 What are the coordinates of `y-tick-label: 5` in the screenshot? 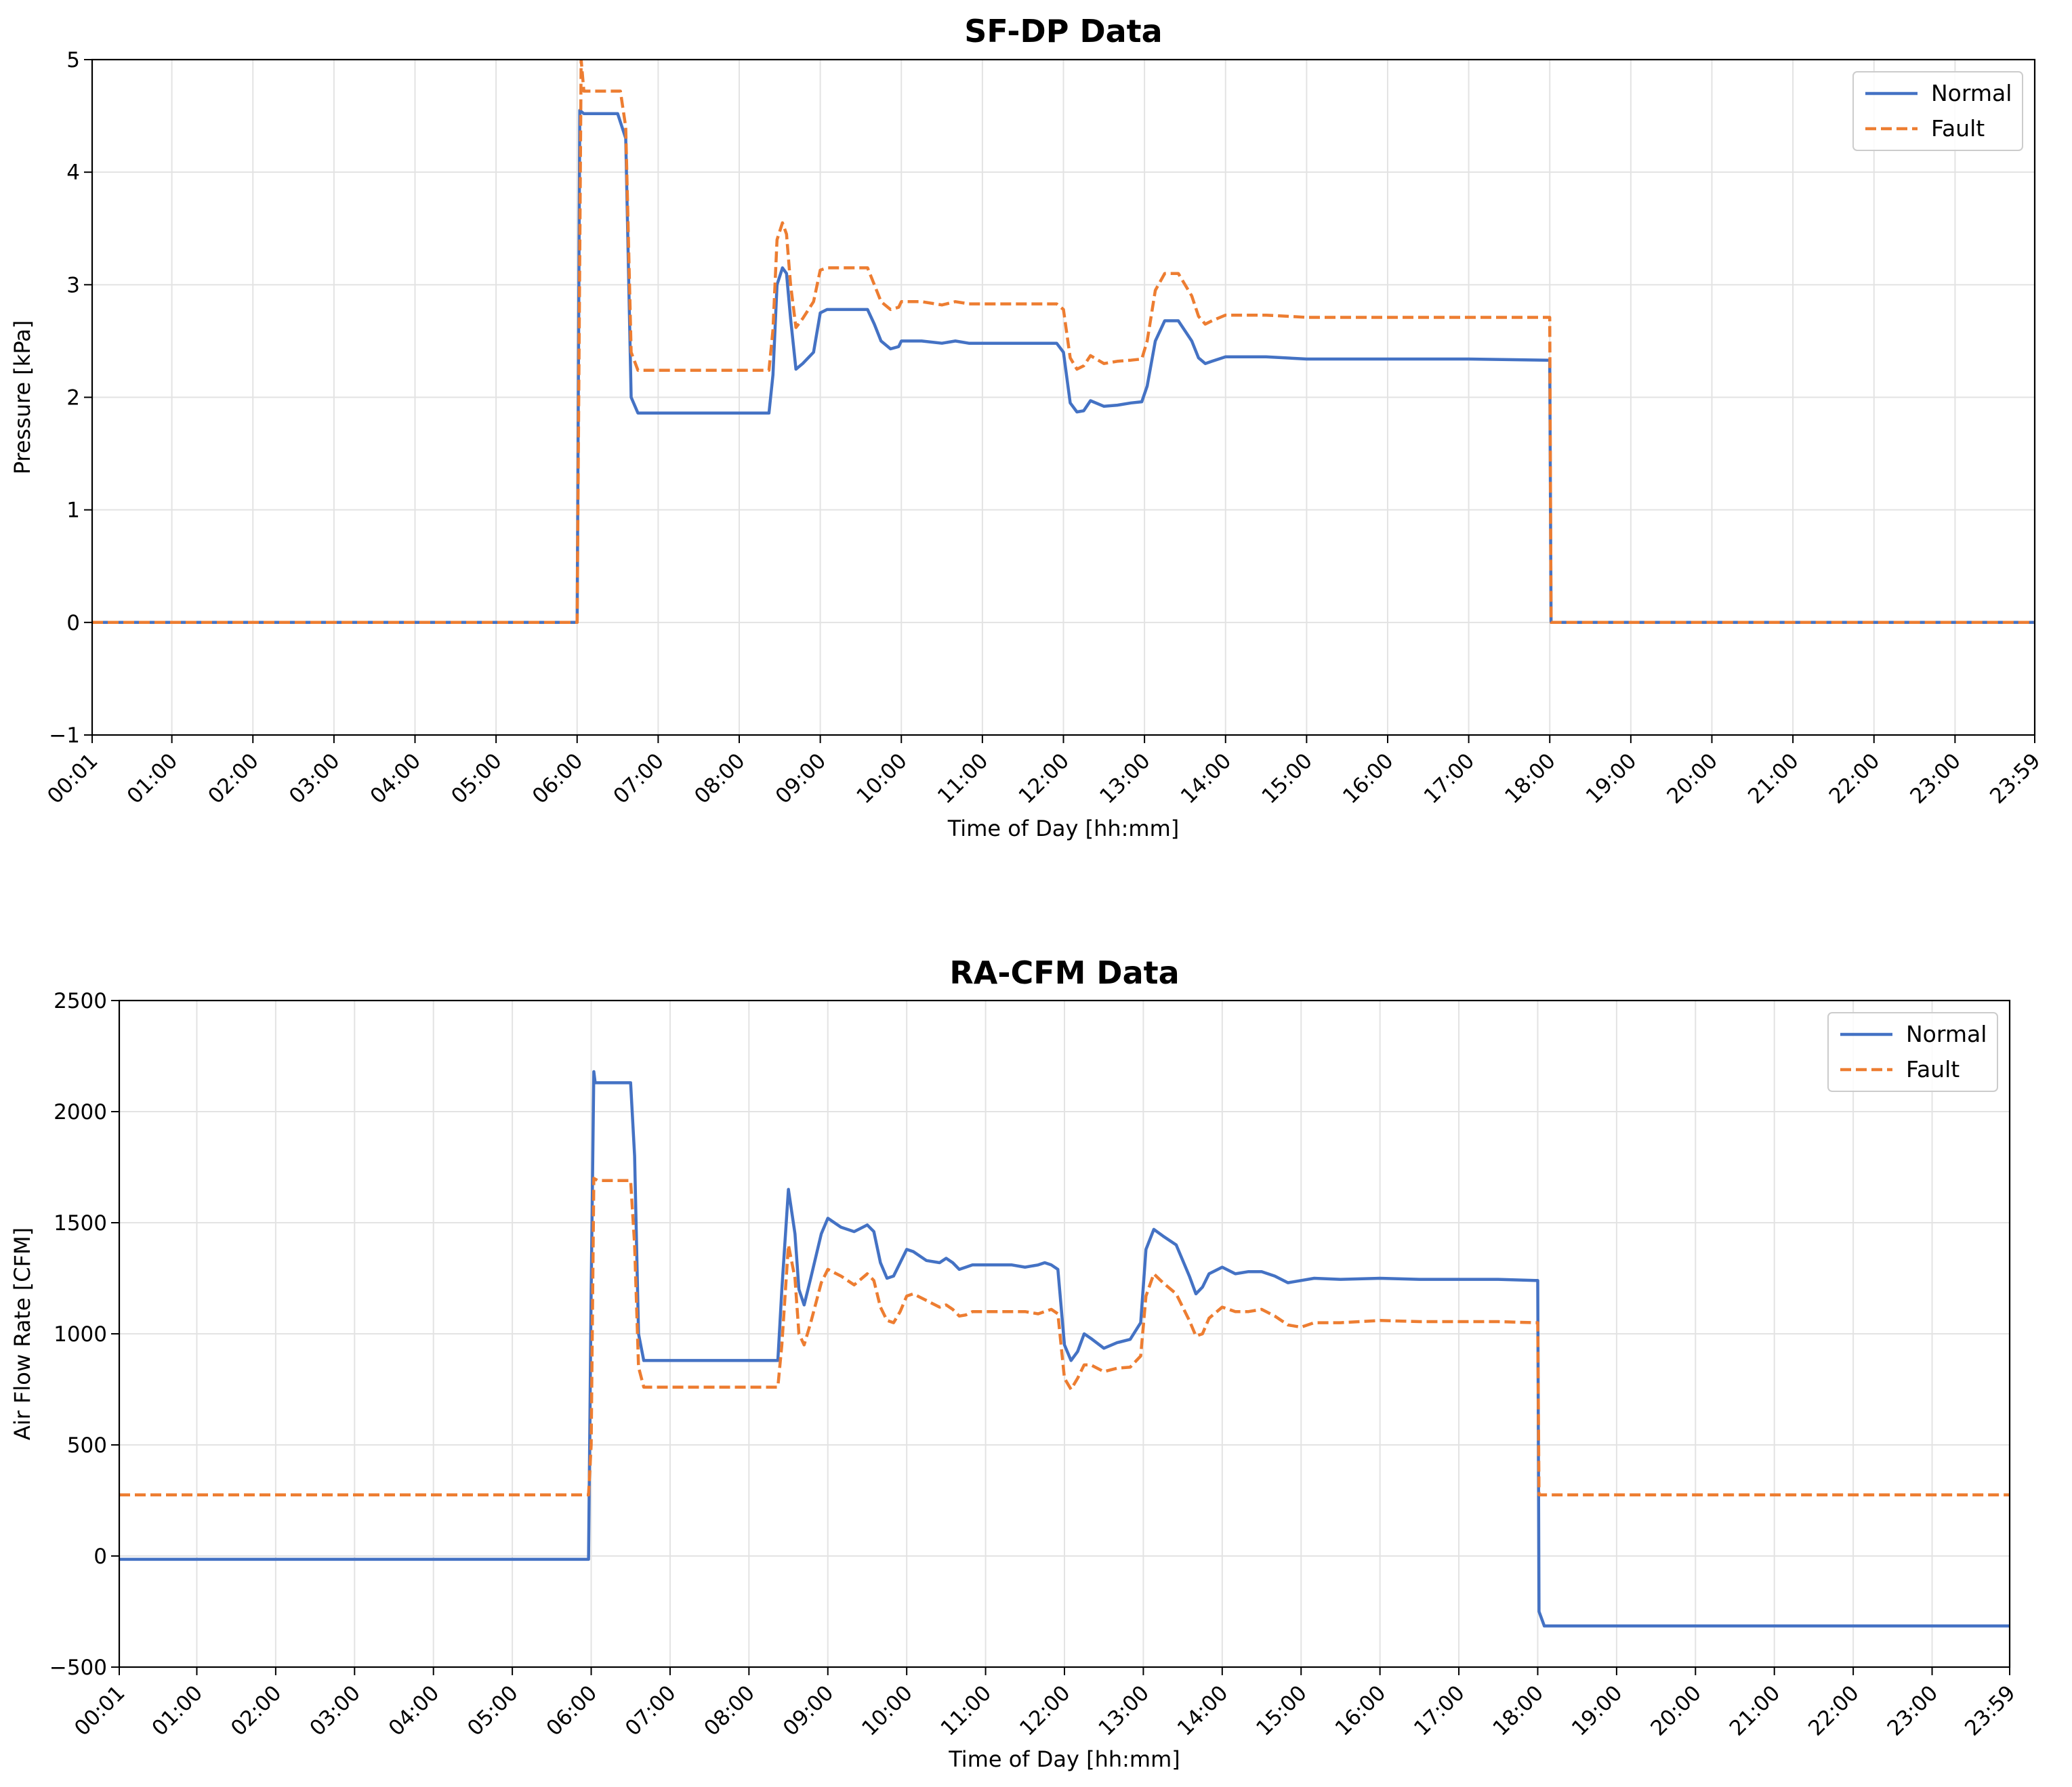 It's located at (73, 60).